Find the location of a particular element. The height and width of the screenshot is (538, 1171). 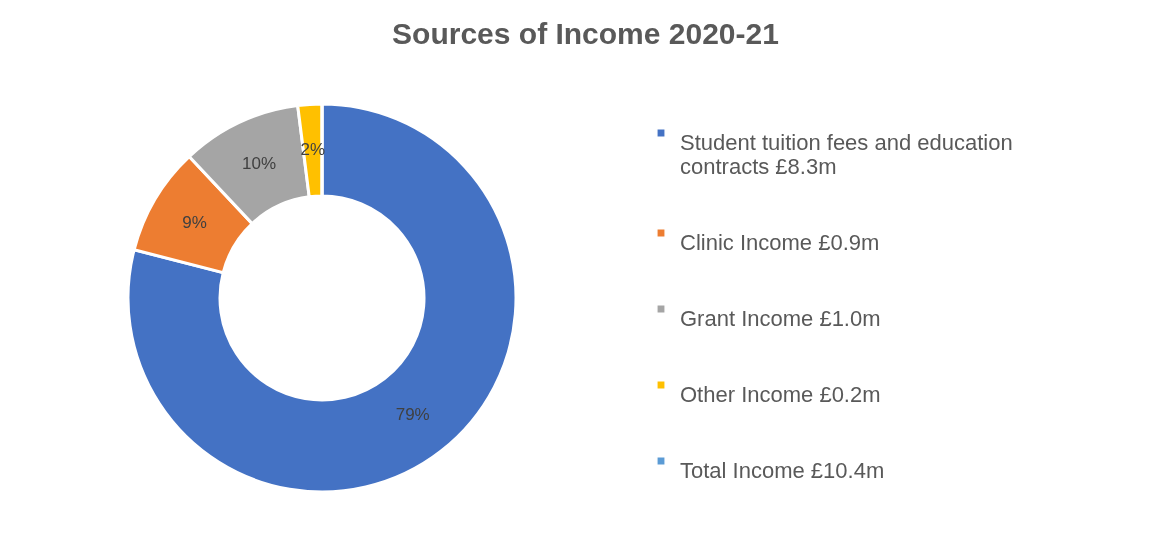

chart-title: Sources of Income 2020-21 is located at coordinates (585, 33).